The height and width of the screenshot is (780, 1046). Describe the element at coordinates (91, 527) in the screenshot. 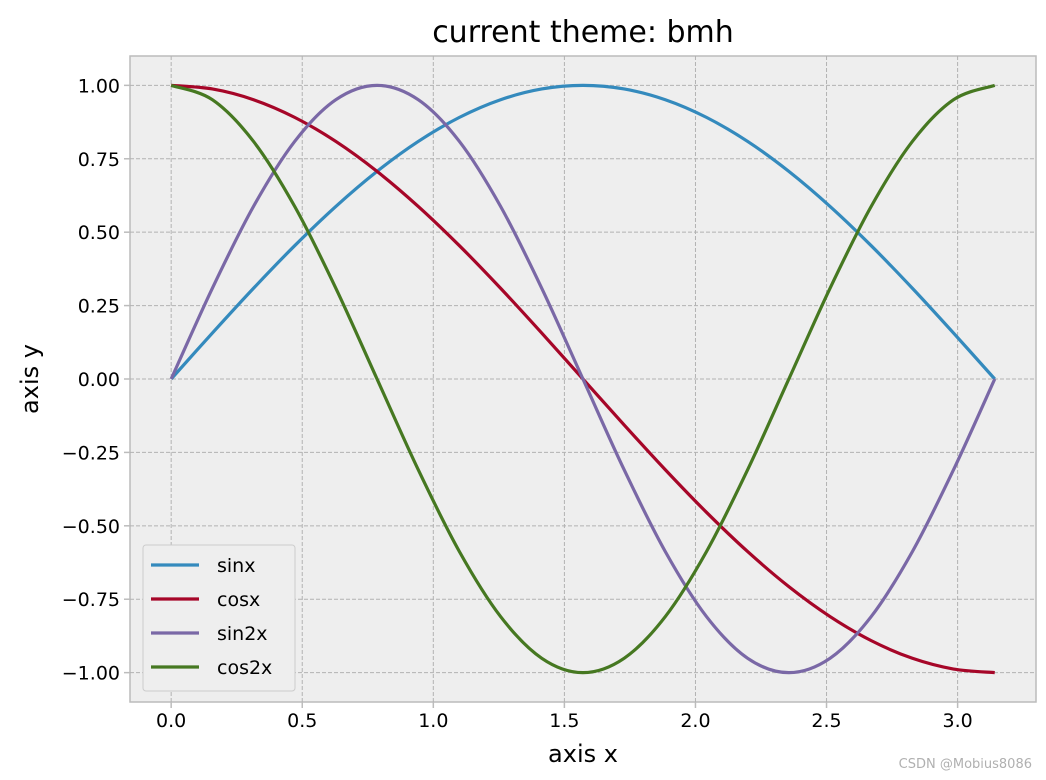

I see `y-tick-label: −0.50` at that location.